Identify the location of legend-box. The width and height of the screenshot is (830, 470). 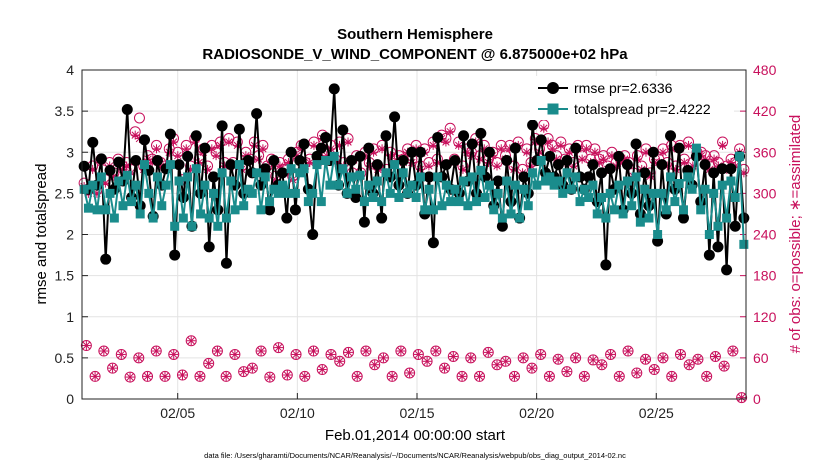
(632, 98).